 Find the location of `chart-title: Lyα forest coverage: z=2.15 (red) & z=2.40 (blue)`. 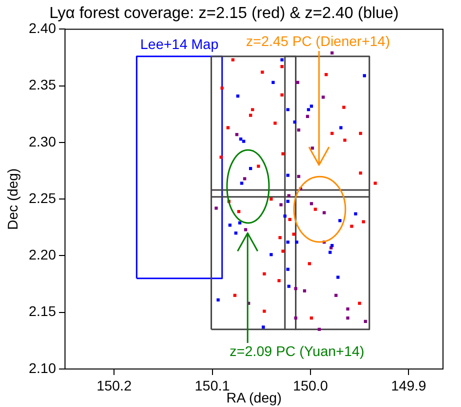

chart-title: Lyα forest coverage: z=2.15 (red) & z=2.40 (blue) is located at coordinates (224, 13).